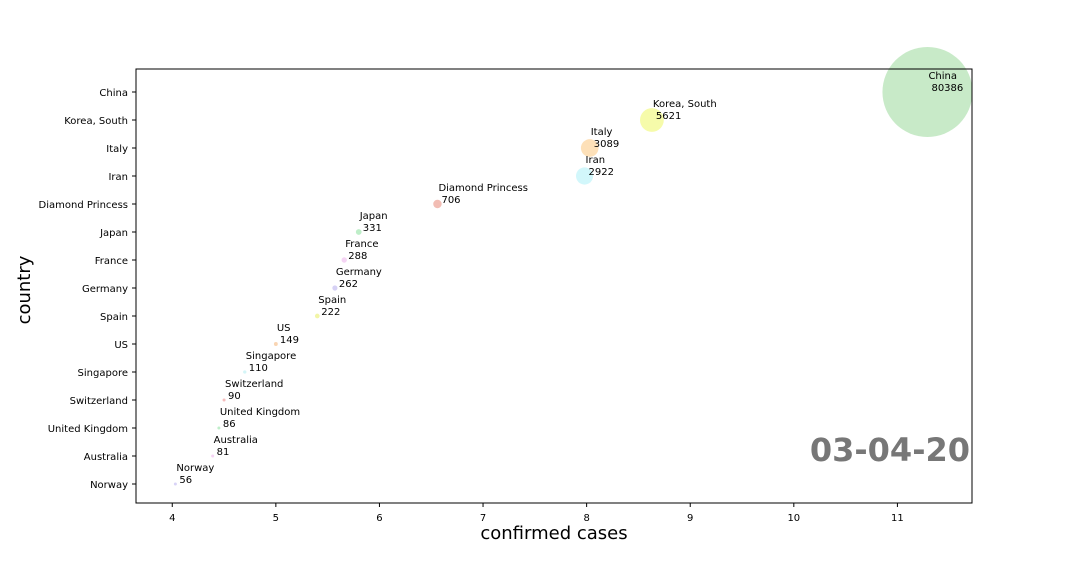 The height and width of the screenshot is (576, 1080). Describe the element at coordinates (793, 518) in the screenshot. I see `x-tick-label-10: 10` at that location.